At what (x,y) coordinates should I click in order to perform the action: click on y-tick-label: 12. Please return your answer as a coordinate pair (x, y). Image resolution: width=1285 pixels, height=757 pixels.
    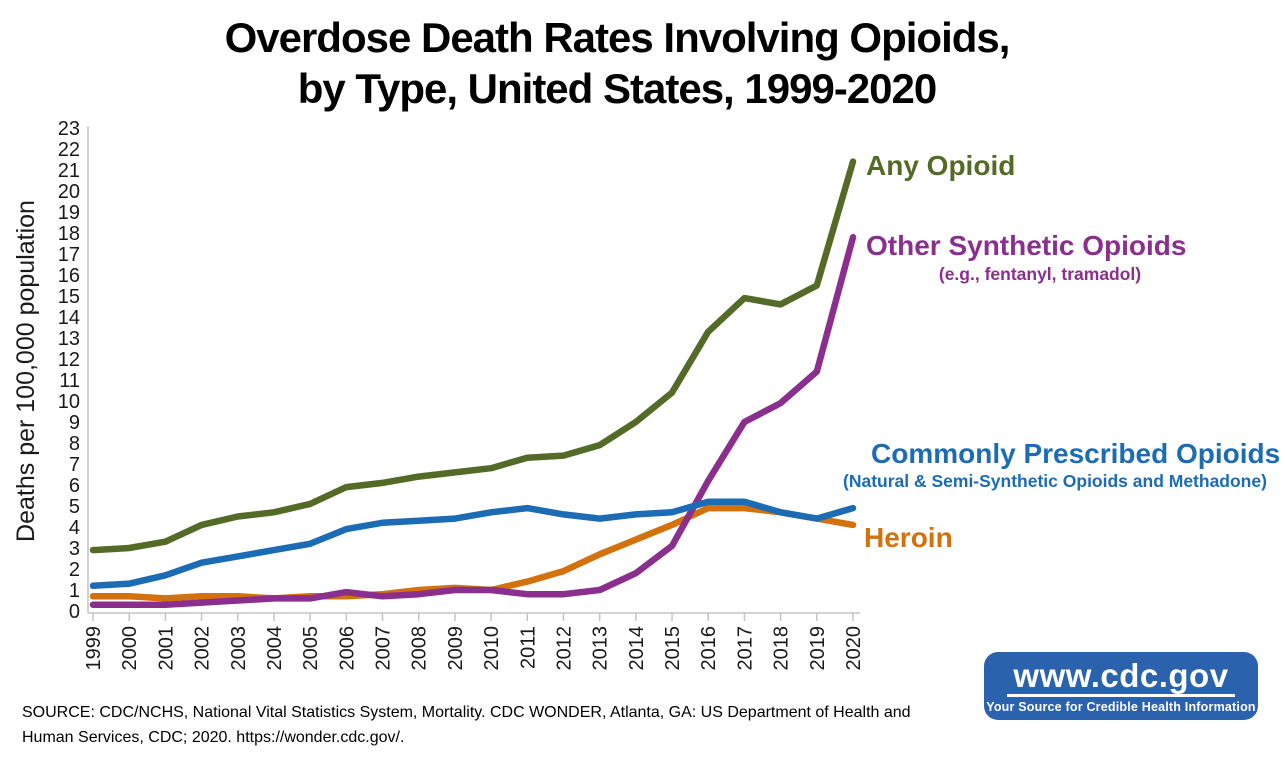
    Looking at the image, I should click on (69, 360).